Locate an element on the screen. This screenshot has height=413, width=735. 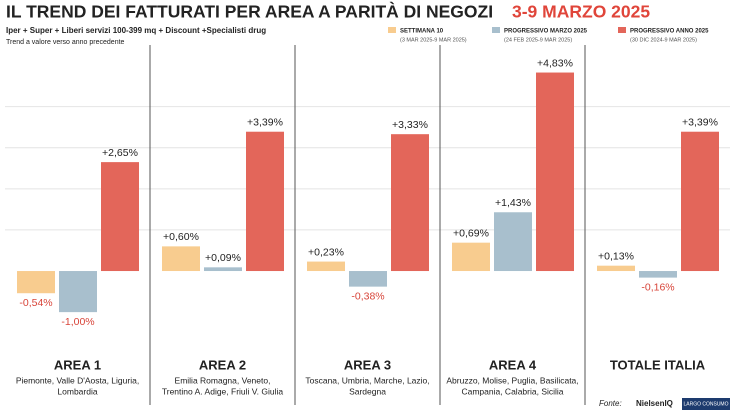
value-label: +2,65% is located at coordinates (120, 153).